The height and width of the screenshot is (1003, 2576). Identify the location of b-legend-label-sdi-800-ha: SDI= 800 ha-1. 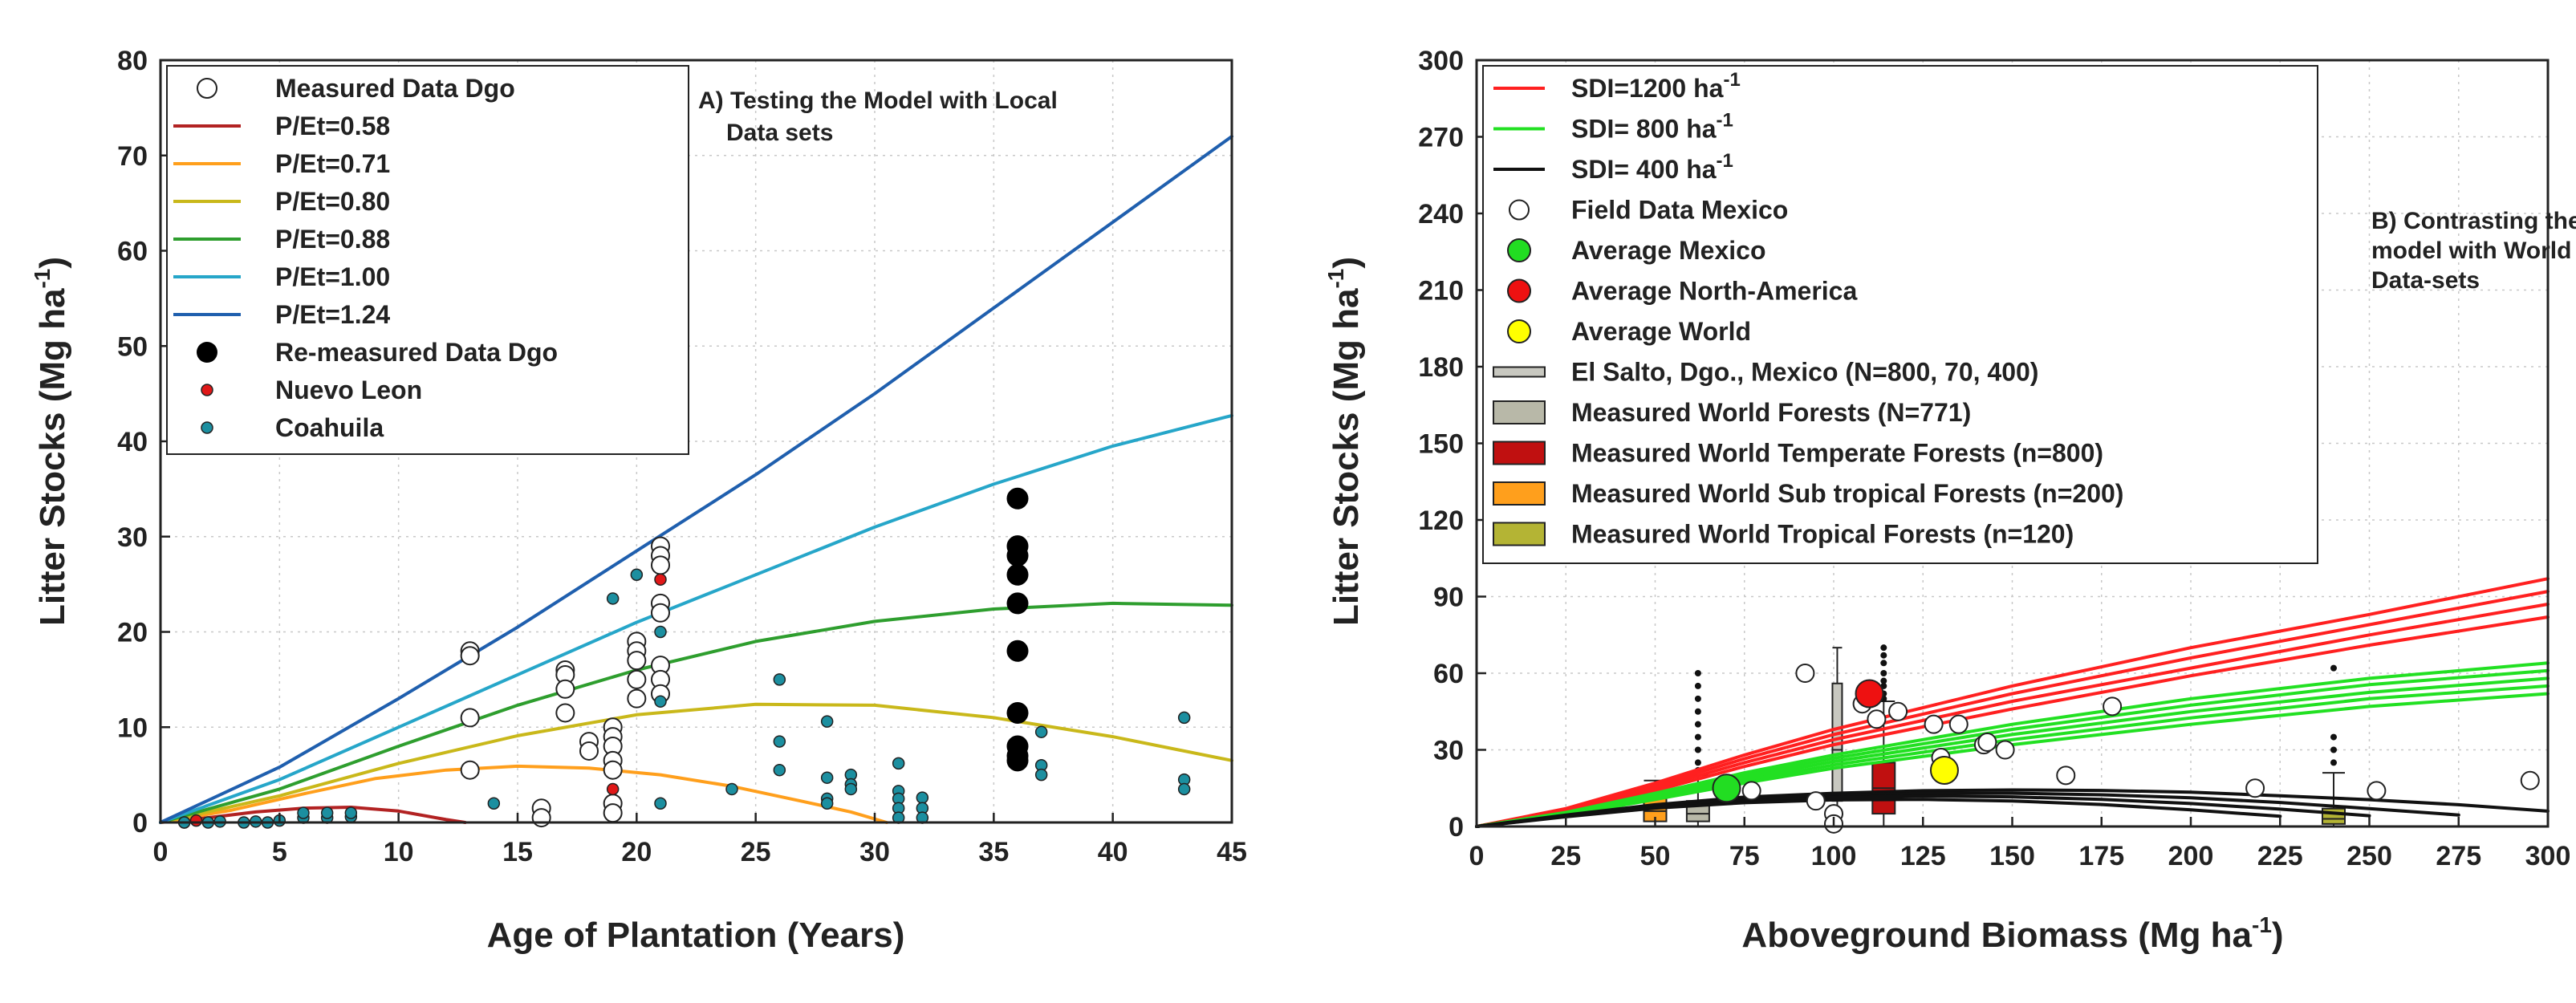
(1652, 127).